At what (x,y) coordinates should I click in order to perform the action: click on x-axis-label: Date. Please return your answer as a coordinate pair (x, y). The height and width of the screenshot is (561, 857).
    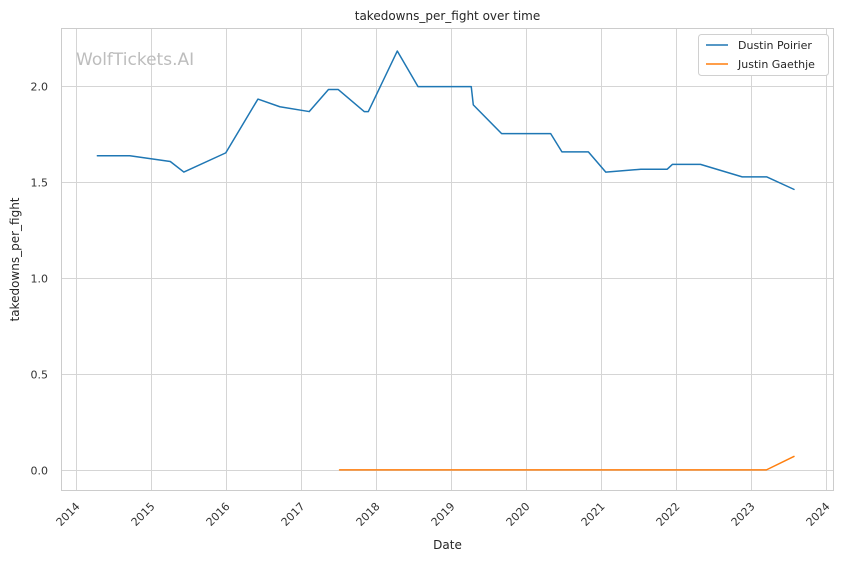
    Looking at the image, I should click on (447, 545).